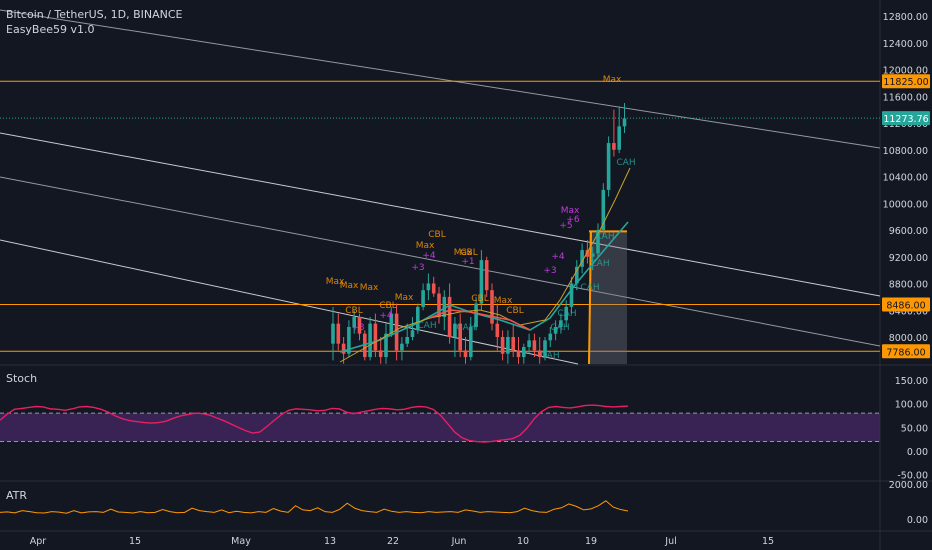 This screenshot has width=932, height=550. I want to click on level-price-badge, so click(906, 351).